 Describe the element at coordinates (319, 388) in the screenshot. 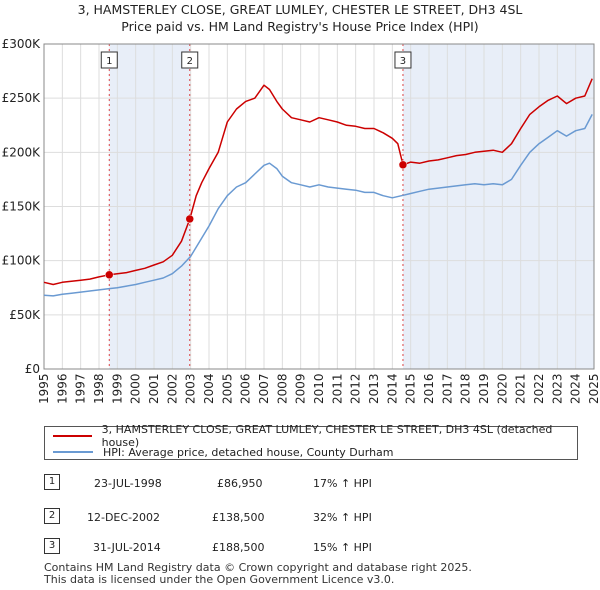

I see `x-tick-label-2010: 2010` at that location.